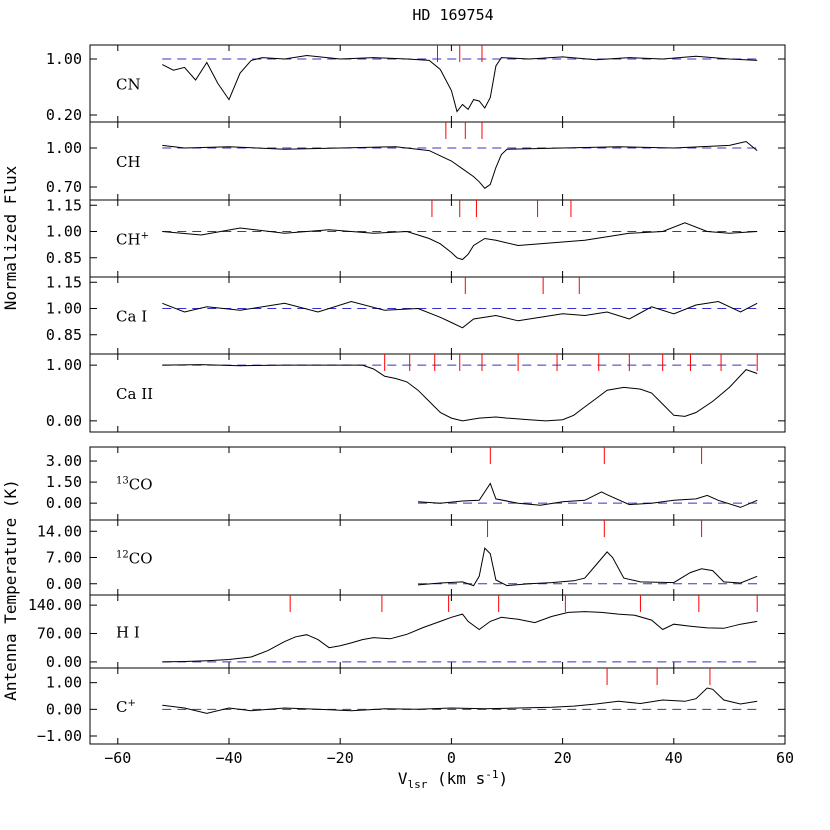  Describe the element at coordinates (64, 558) in the screenshot. I see `y-tick-label: 7.00` at that location.